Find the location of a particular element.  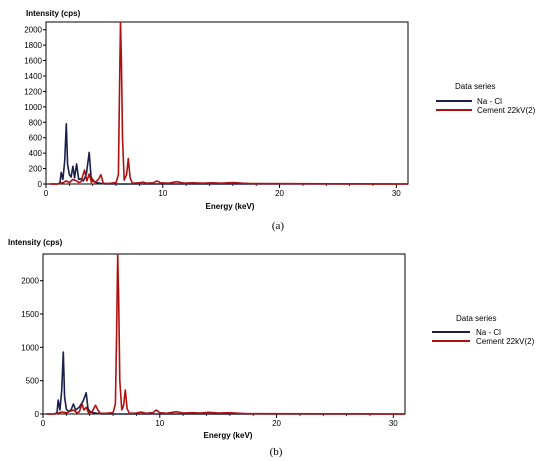

y-tick-label: 500 is located at coordinates (33, 381).